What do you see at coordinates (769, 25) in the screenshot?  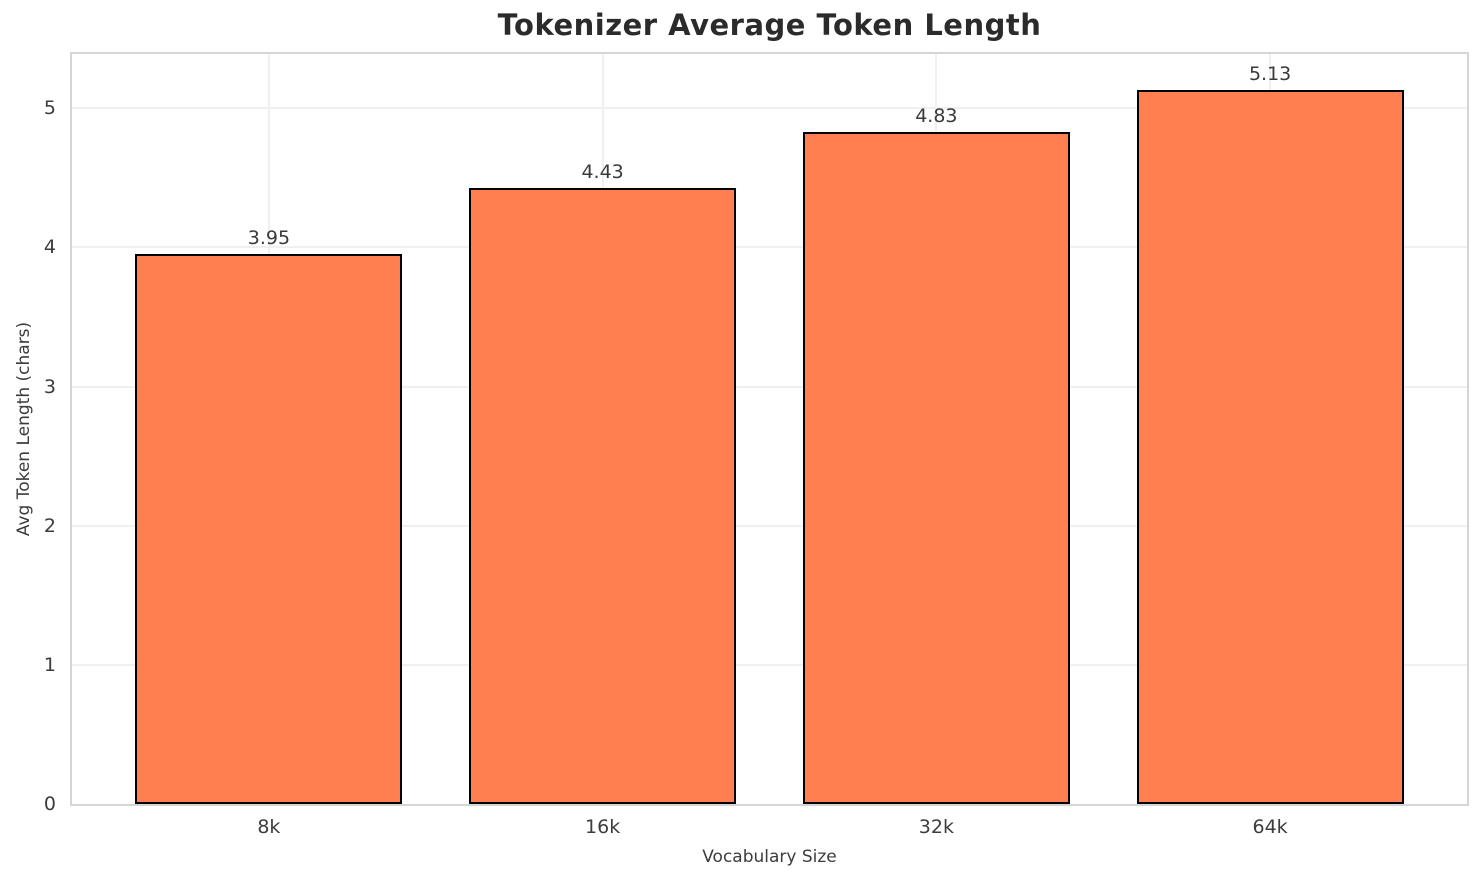 I see `chart-title: Tokenizer Average Token Length` at bounding box center [769, 25].